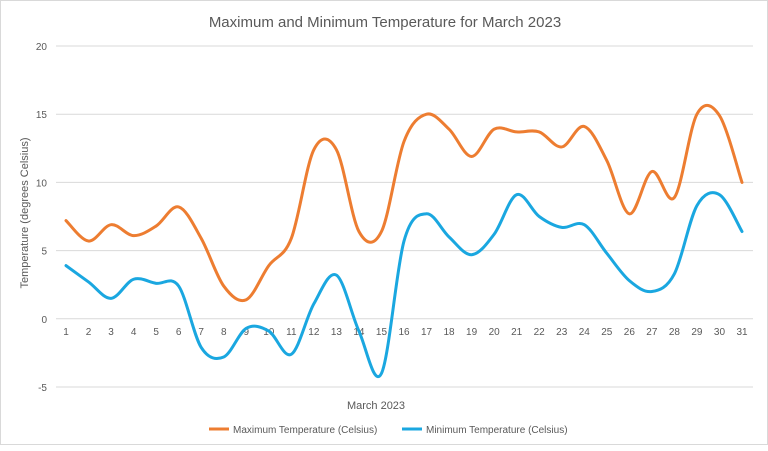  Describe the element at coordinates (450, 332) in the screenshot. I see `x-tick-label: 18` at that location.